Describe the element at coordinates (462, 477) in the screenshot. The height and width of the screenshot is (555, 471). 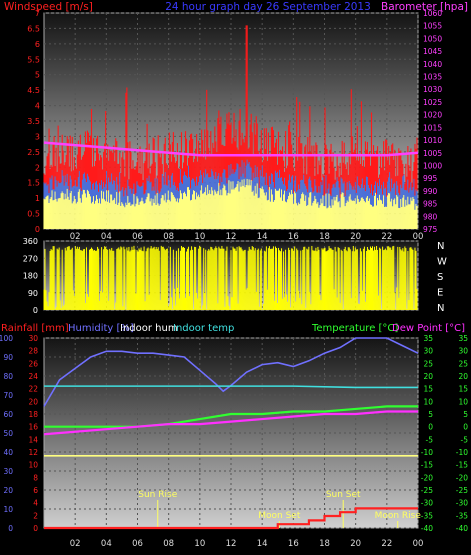
I see `dewpoint-tick-label: -20` at that location.